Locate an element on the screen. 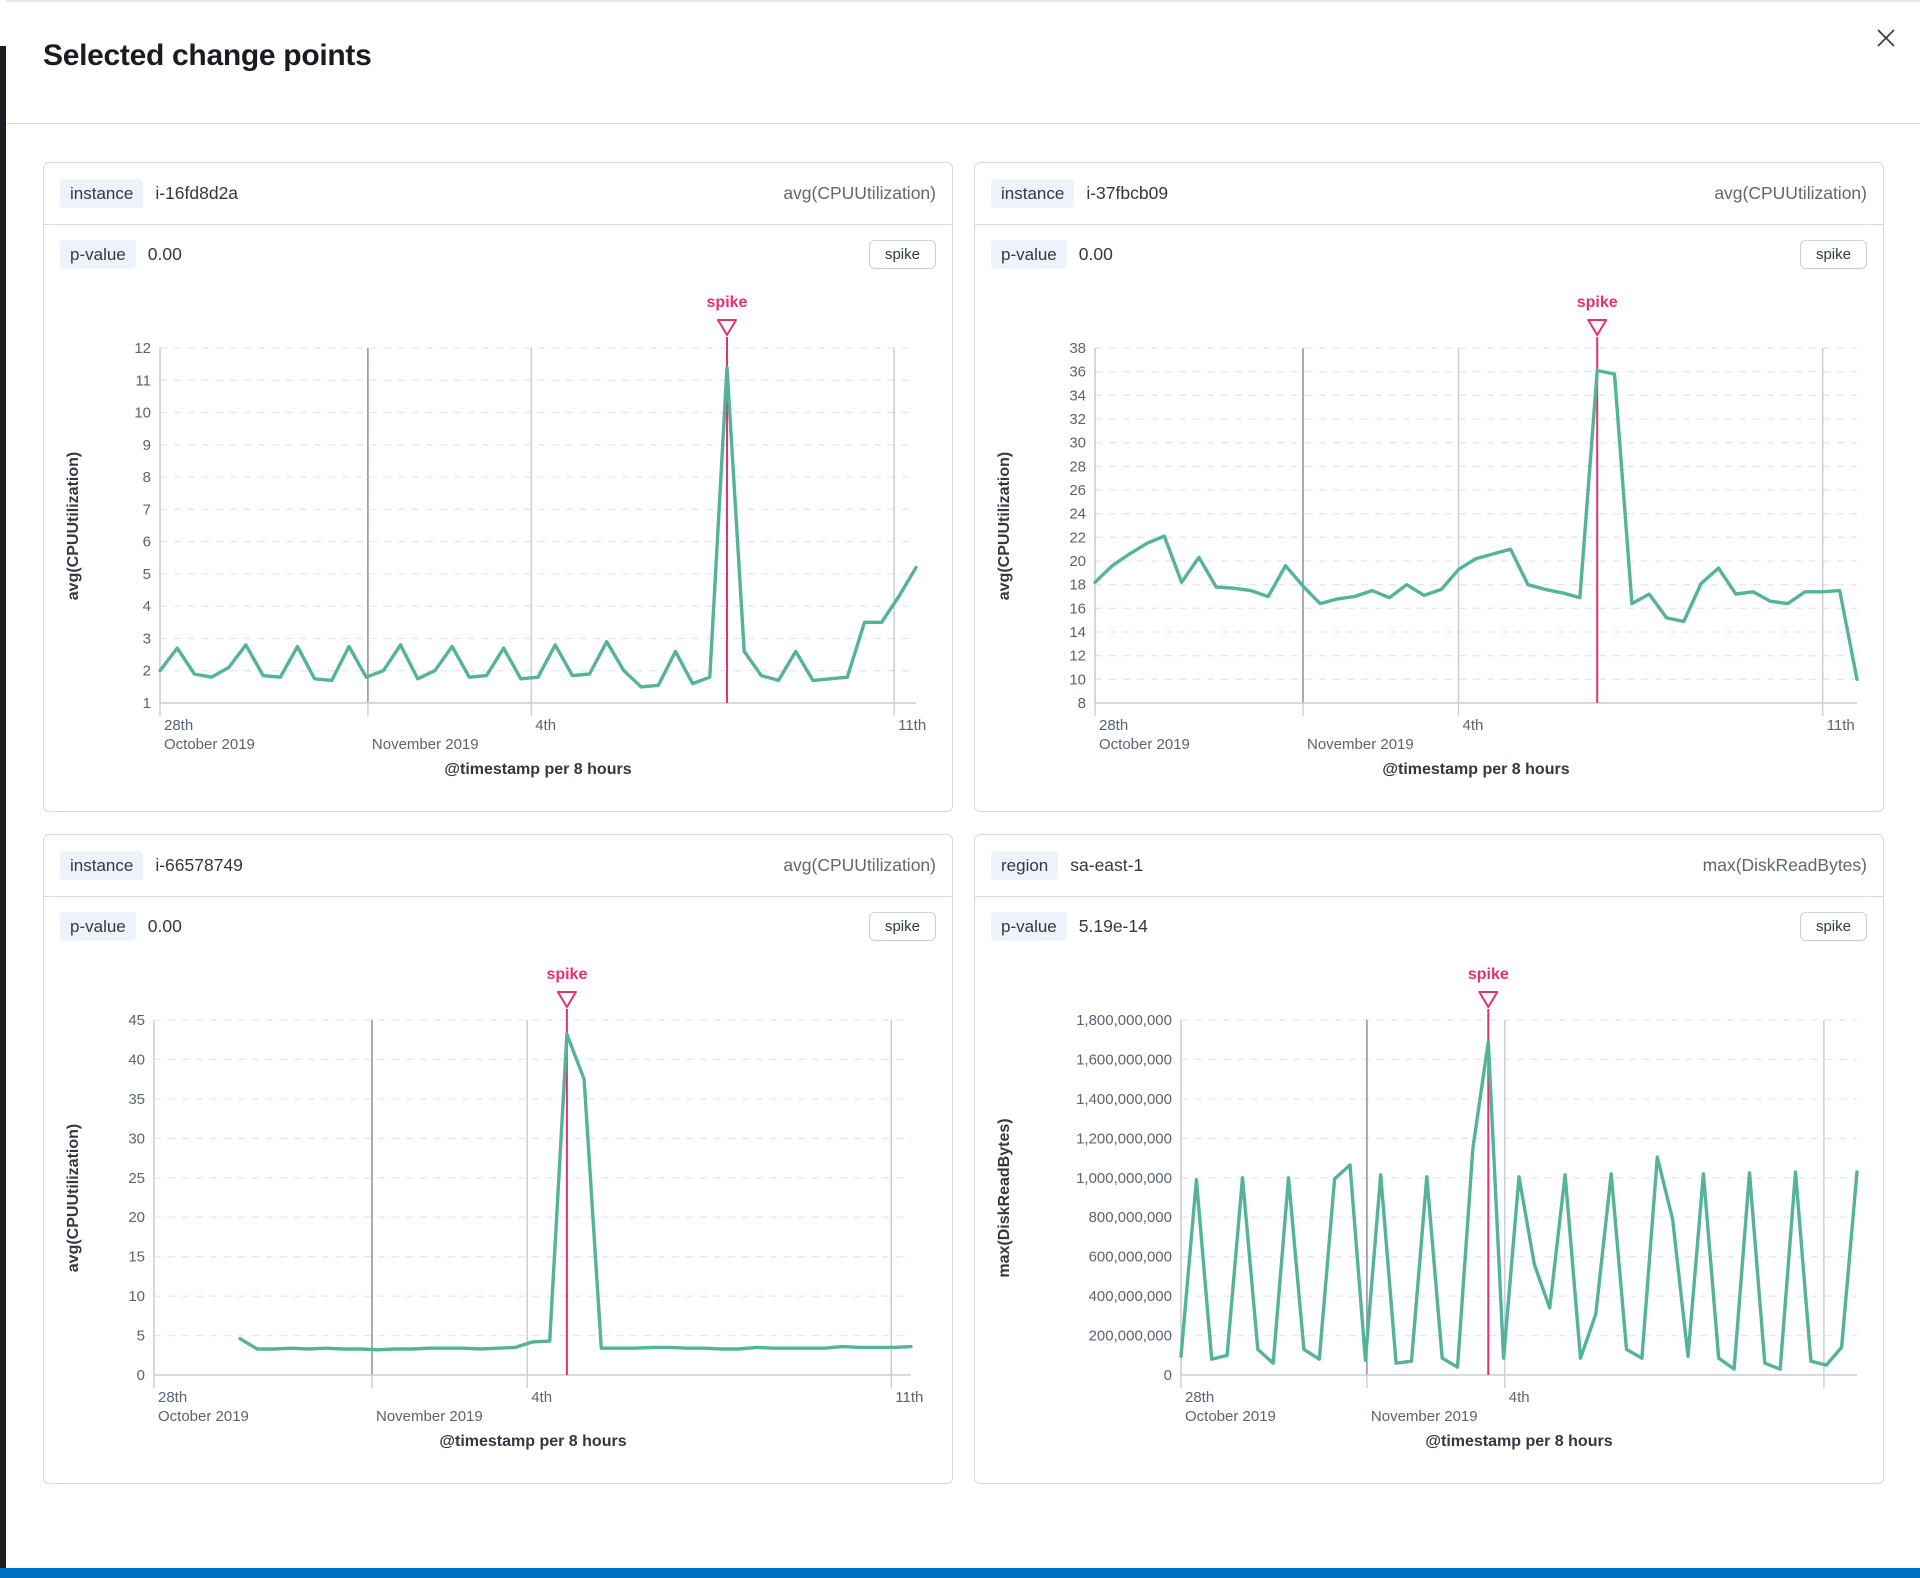 This screenshot has height=1578, width=1920. svg-text: 14 is located at coordinates (1077, 632).